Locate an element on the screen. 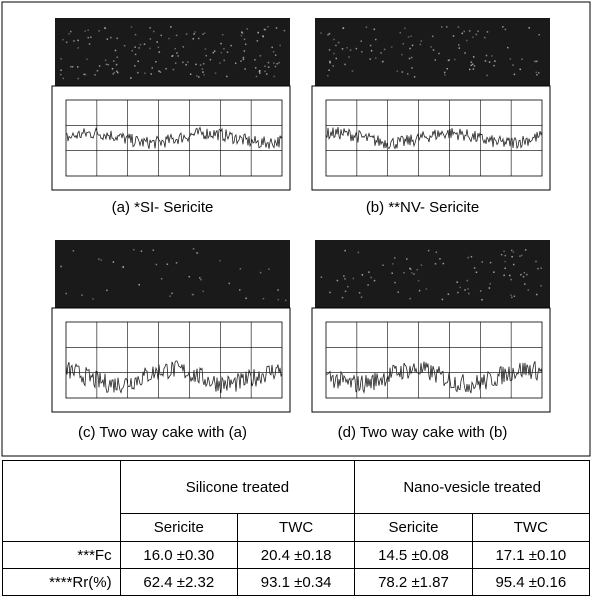 This screenshot has width=592, height=596. table-cell: 93.1 ±0.34 is located at coordinates (296, 582).